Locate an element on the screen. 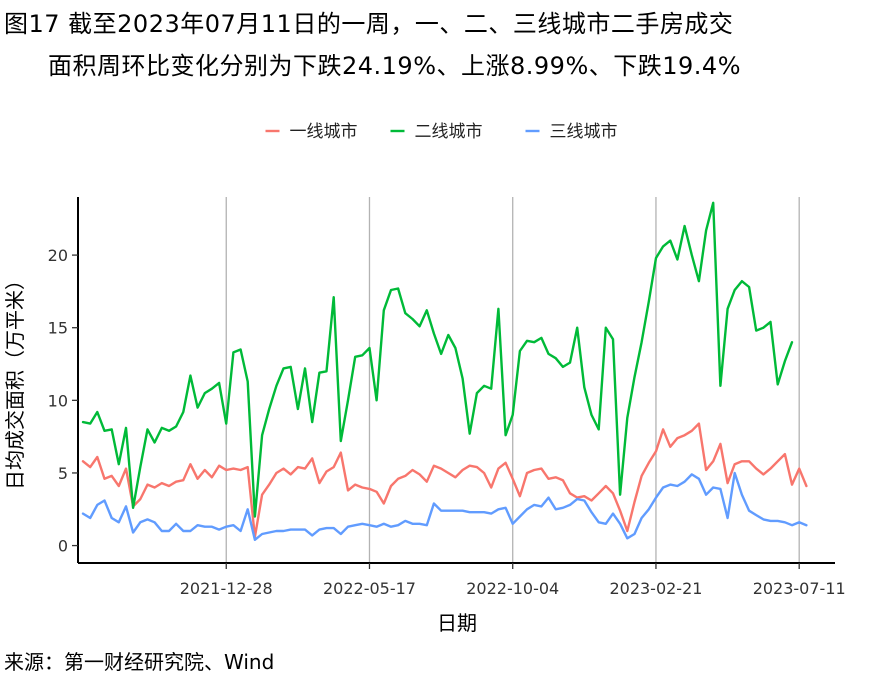 The image size is (885, 688). x-tick-label: 2021-12-28 is located at coordinates (226, 588).